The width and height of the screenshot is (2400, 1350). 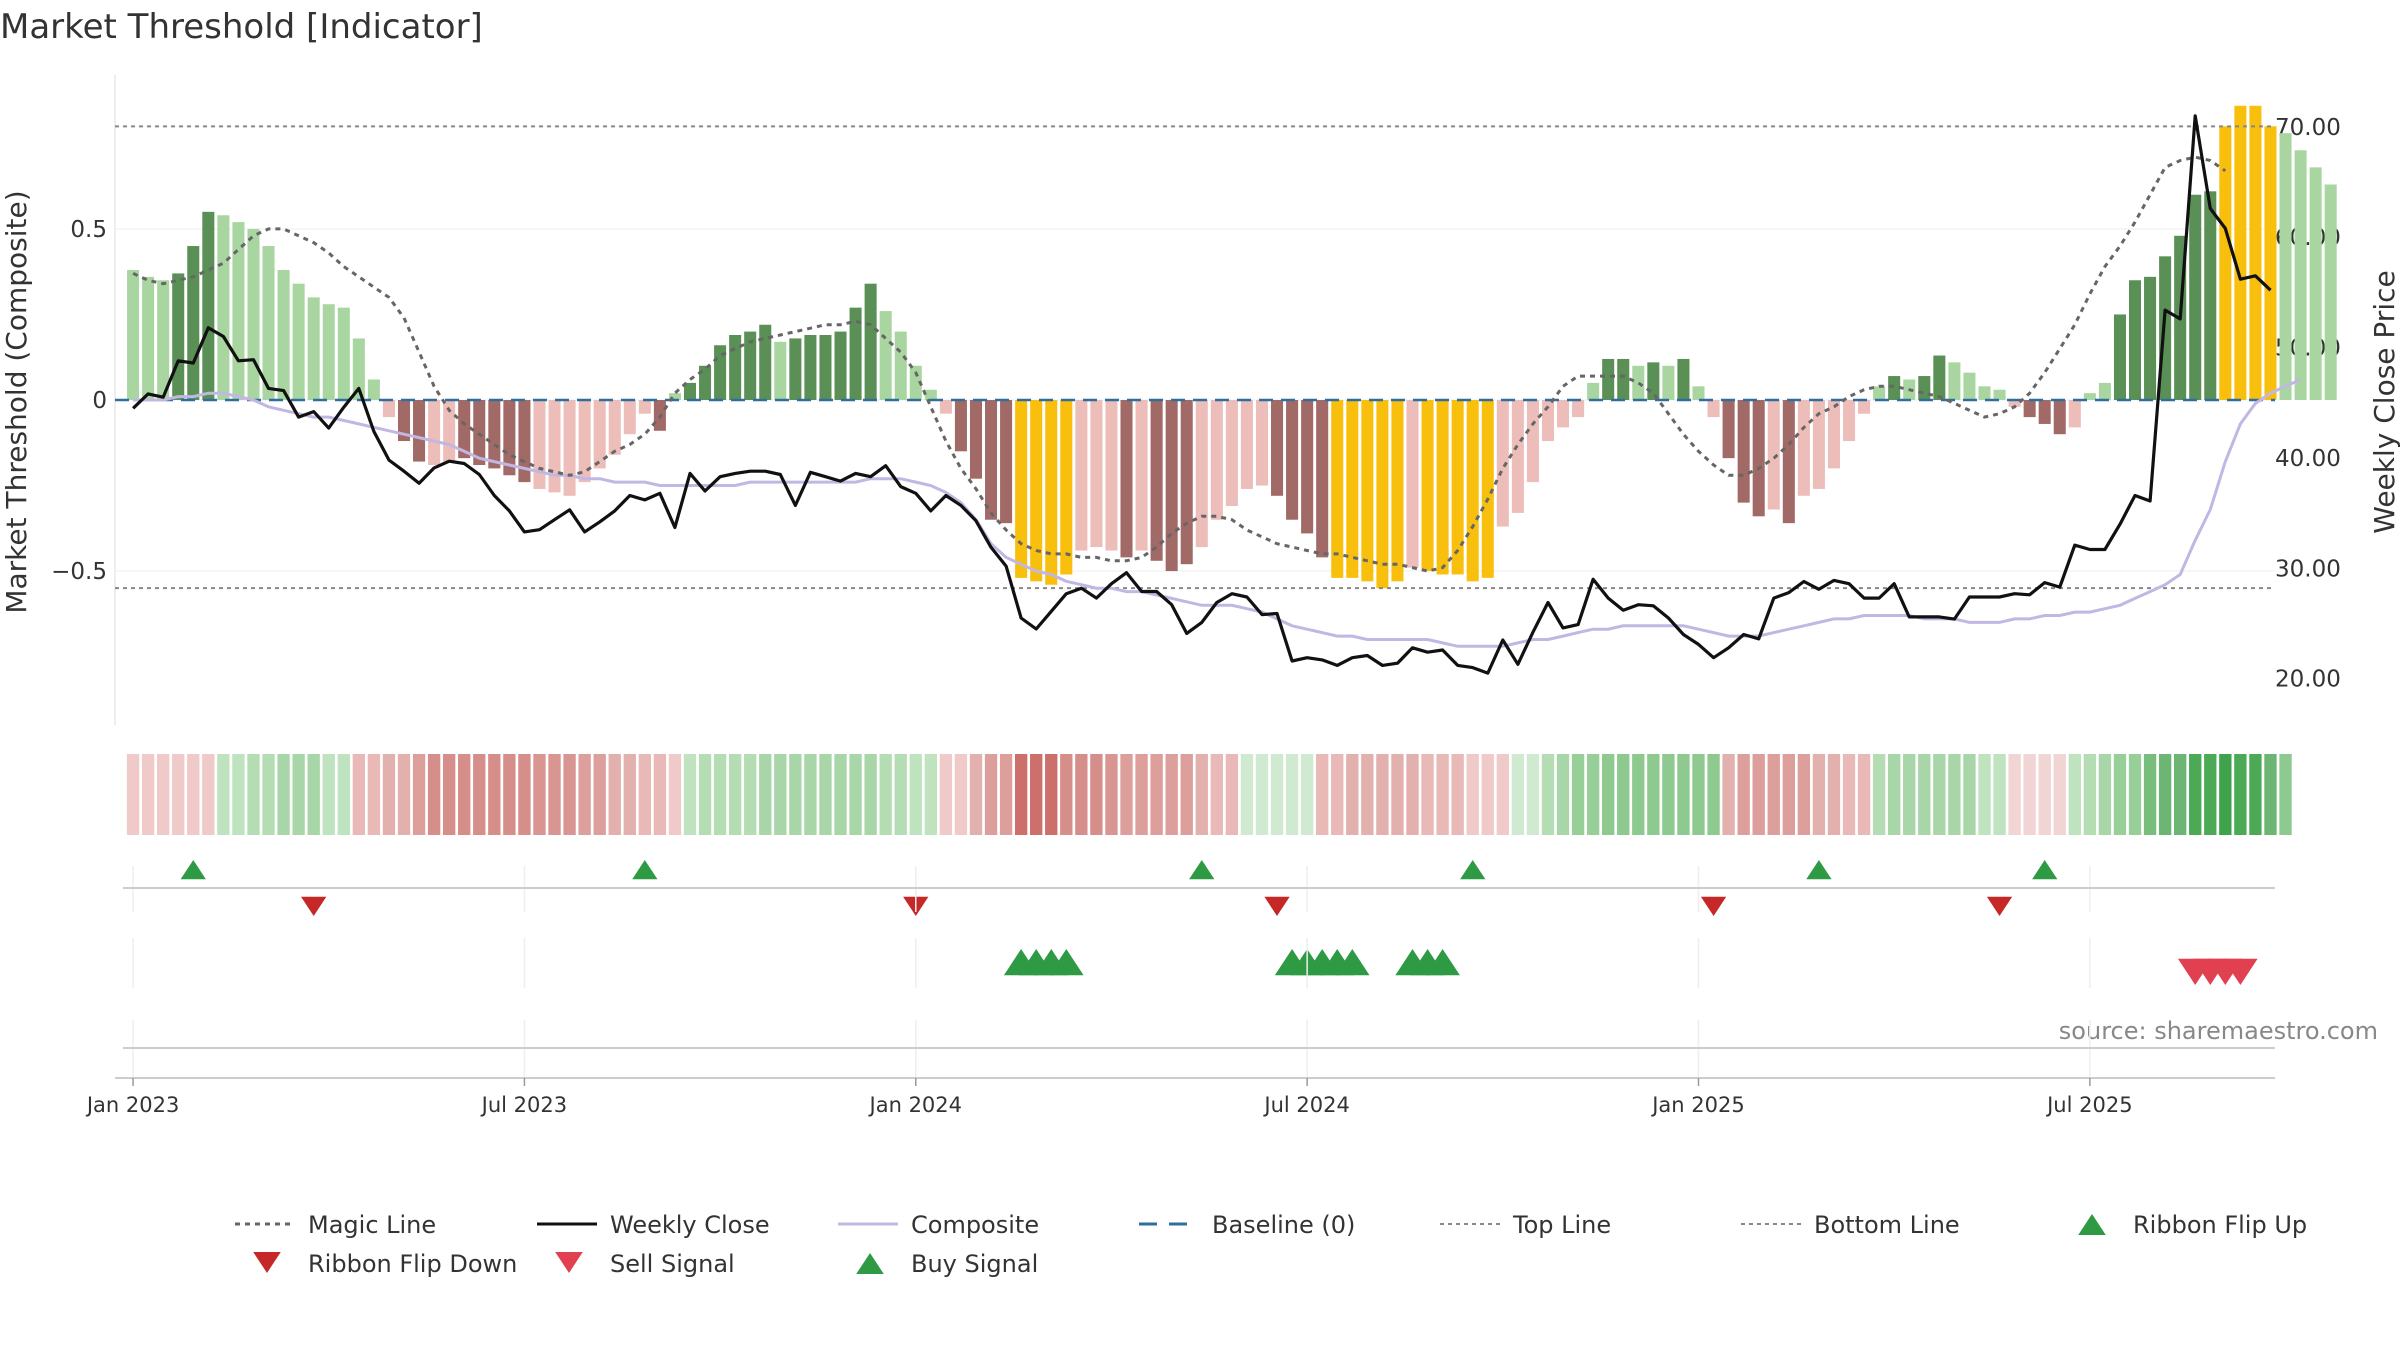 I want to click on legend-label: Ribbon Flip Down, so click(x=412, y=1264).